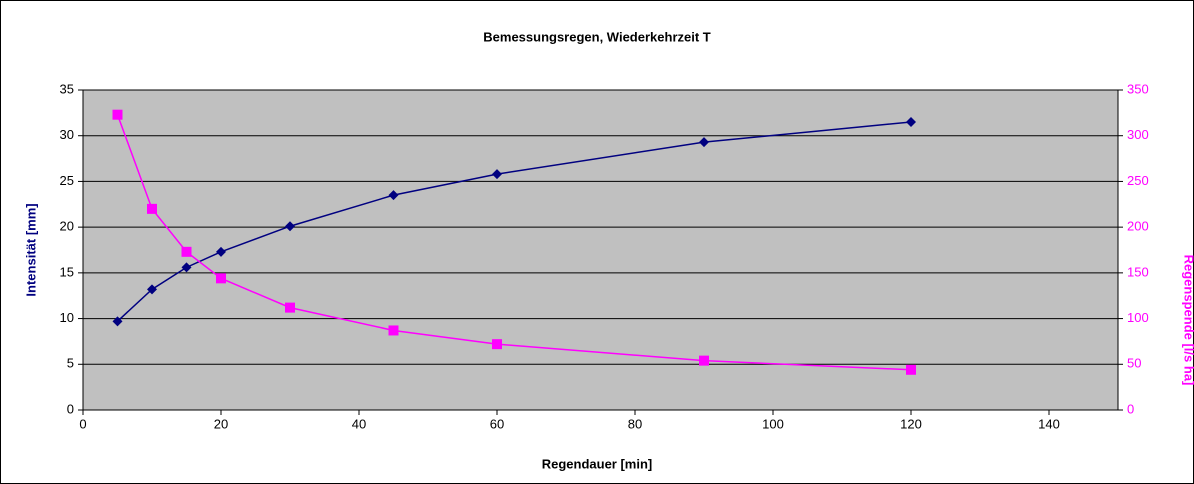 The image size is (1194, 484). Describe the element at coordinates (1138, 180) in the screenshot. I see `y2-tick-label: 250` at that location.